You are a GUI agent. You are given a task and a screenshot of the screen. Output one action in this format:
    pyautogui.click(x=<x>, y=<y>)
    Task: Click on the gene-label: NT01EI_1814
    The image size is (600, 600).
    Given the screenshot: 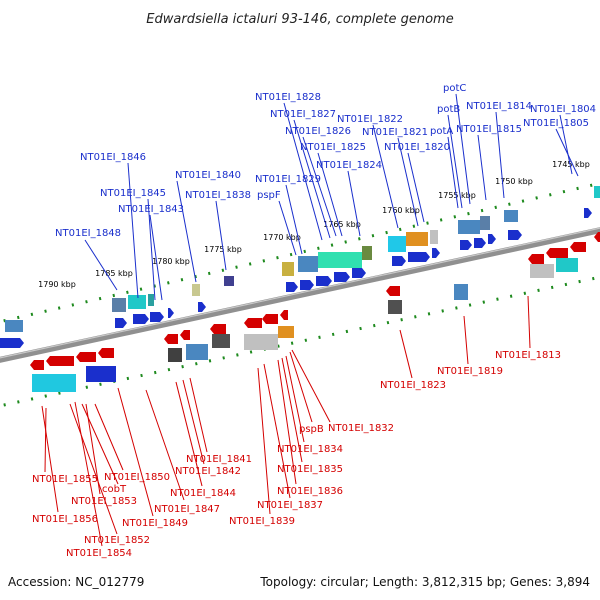 What is the action you would take?
    pyautogui.click(x=499, y=106)
    